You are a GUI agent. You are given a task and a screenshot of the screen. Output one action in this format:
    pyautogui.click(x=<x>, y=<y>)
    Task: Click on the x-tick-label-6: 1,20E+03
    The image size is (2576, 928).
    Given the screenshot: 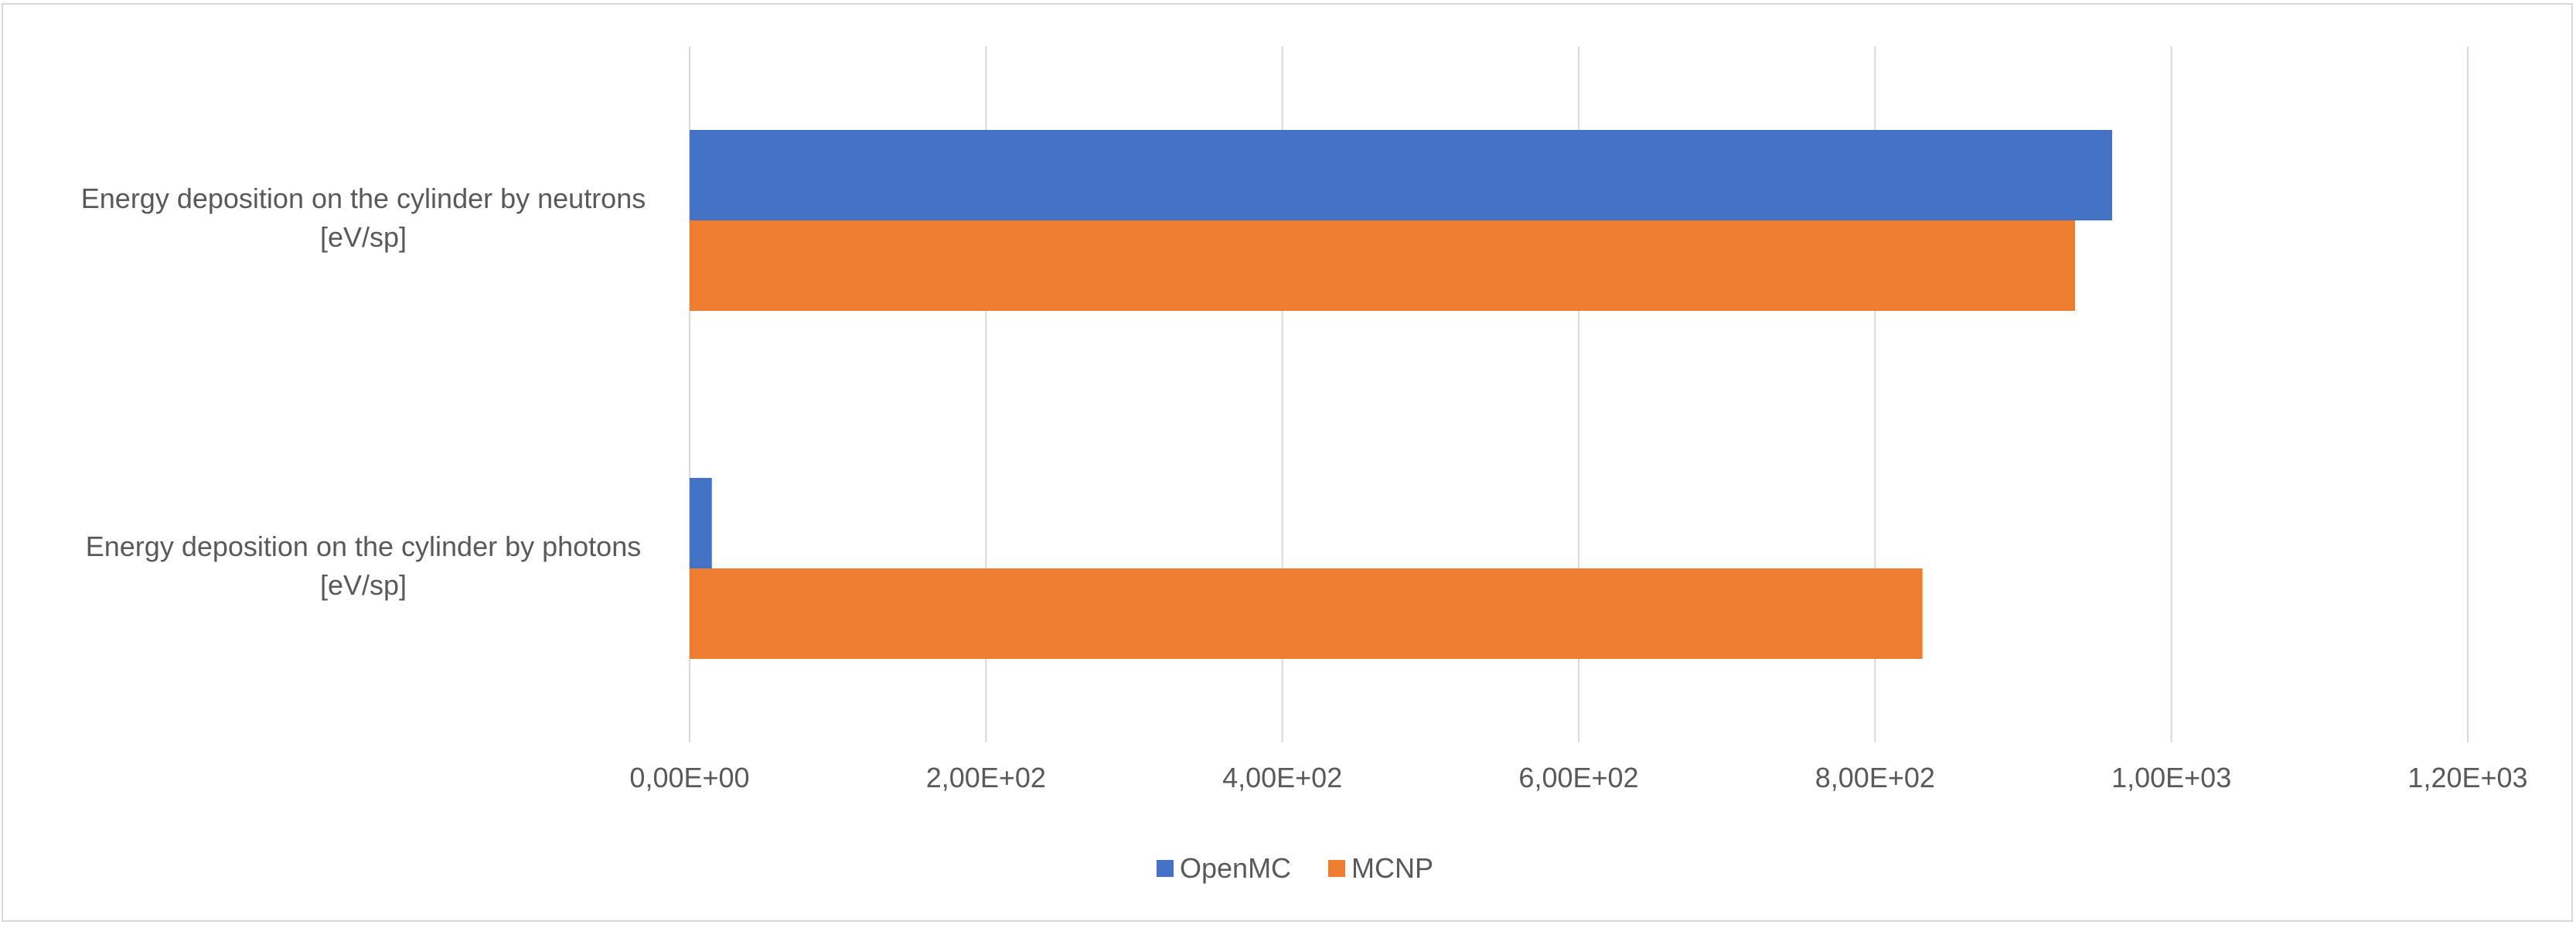 What is the action you would take?
    pyautogui.click(x=2467, y=777)
    